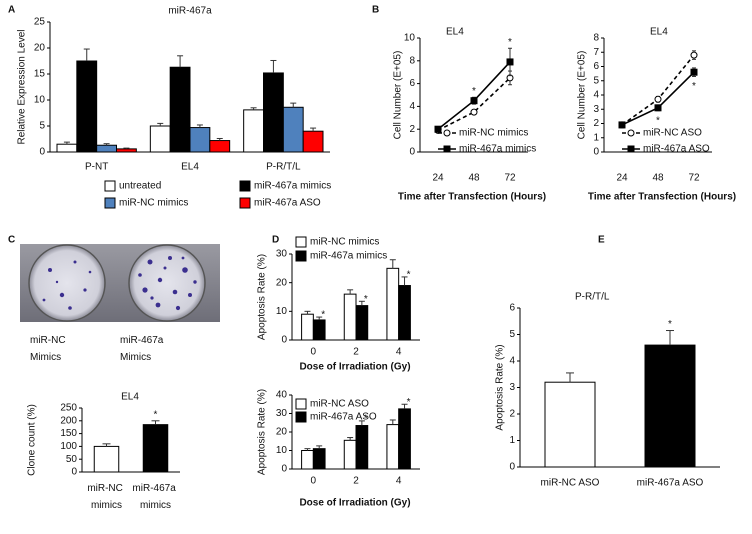  Describe the element at coordinates (49, 349) in the screenshot. I see `photo-label: miR-NC Mimics` at that location.